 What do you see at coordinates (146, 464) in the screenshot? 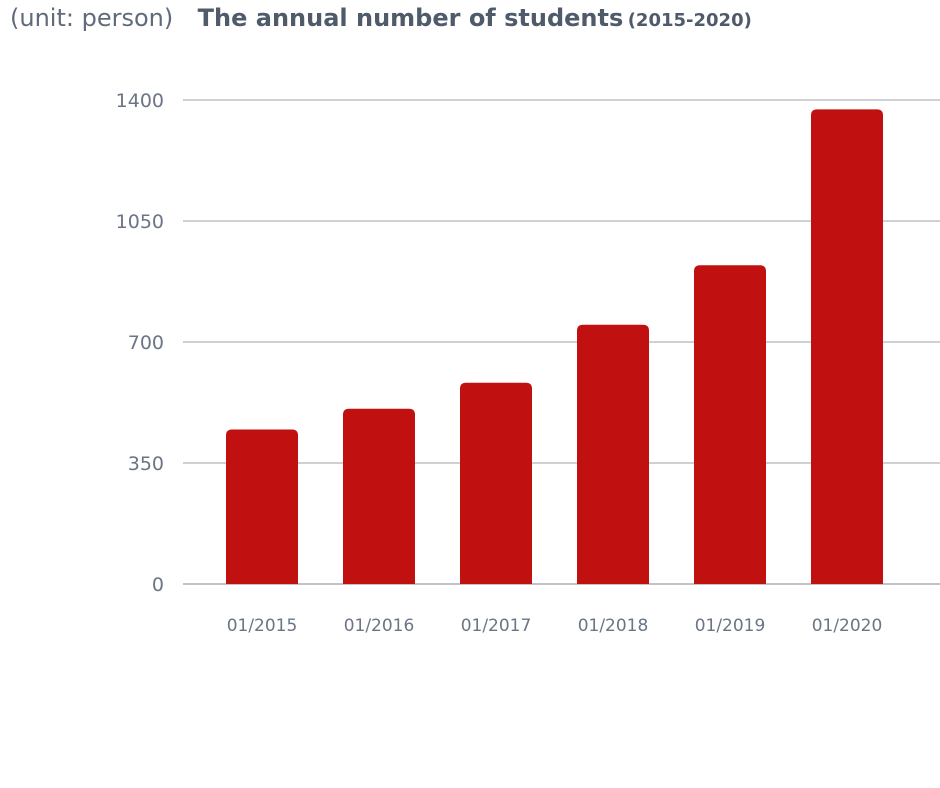
I see `y-tick-label: 350` at bounding box center [146, 464].